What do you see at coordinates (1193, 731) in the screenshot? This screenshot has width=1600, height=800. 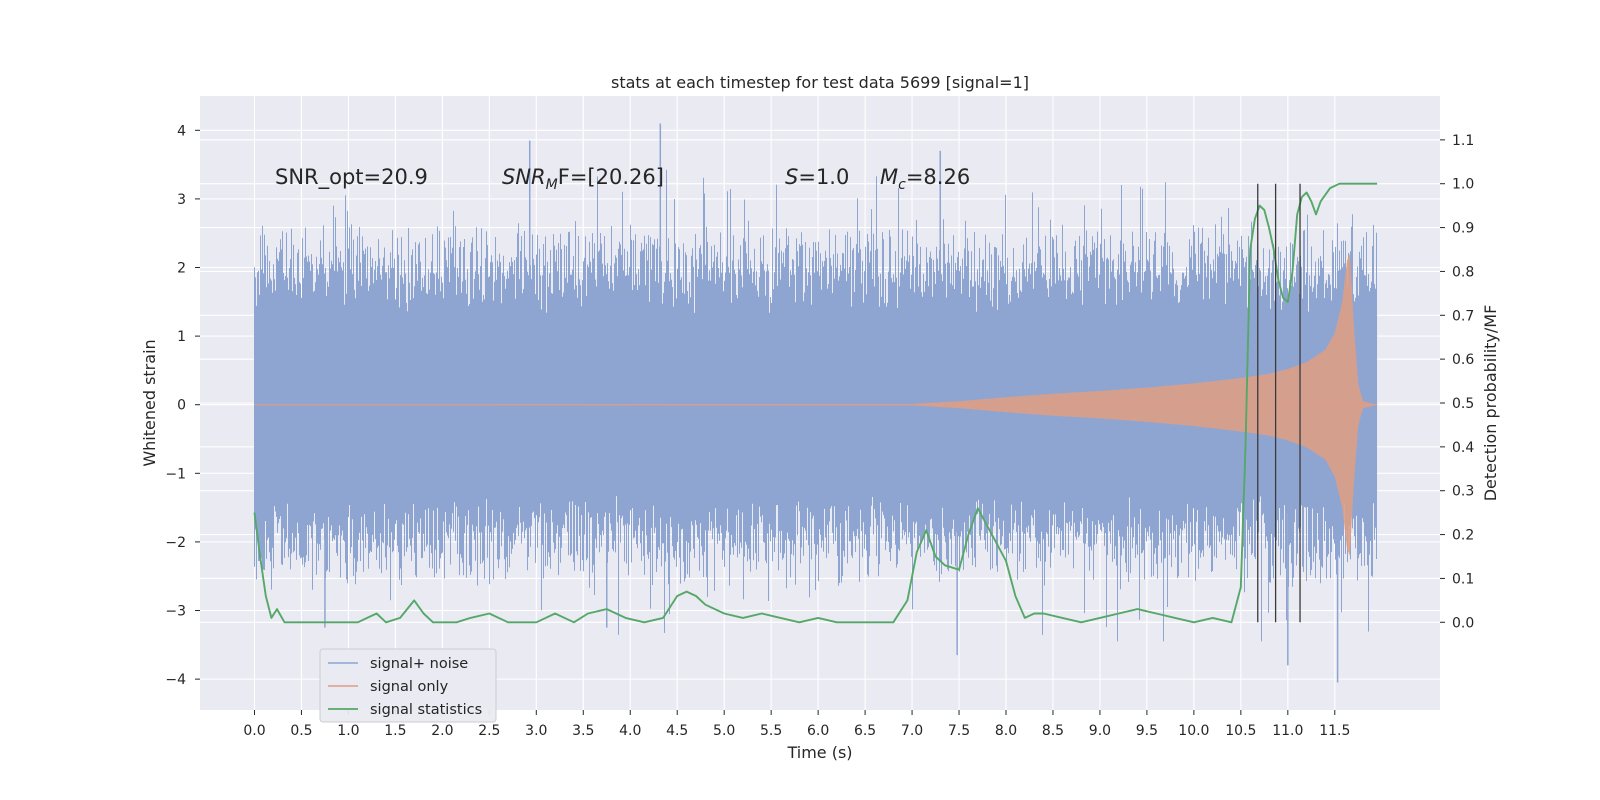 I see `x-tick-label: 10.0` at bounding box center [1193, 731].